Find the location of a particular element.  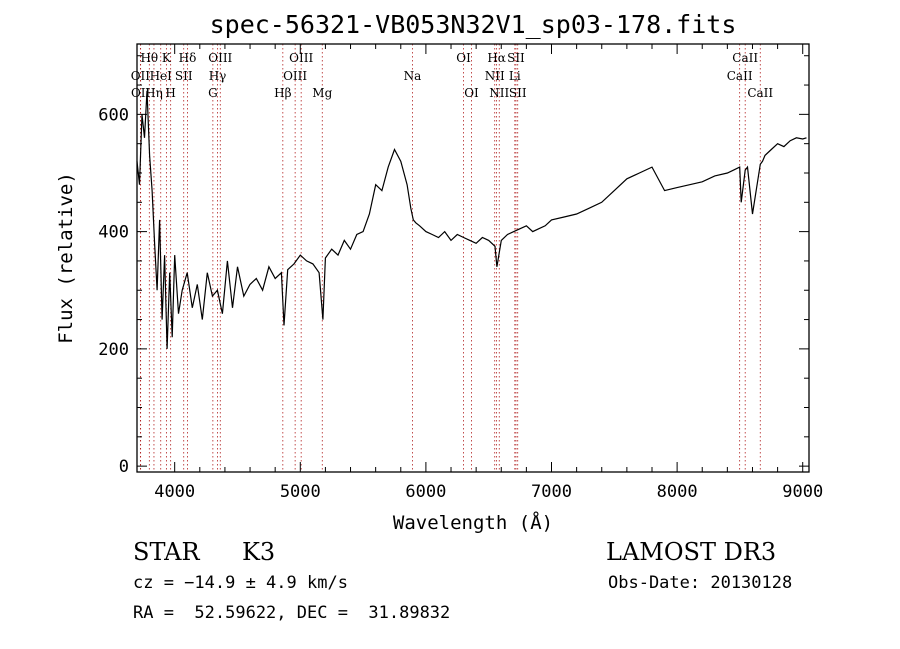

x-tick-label: 4000 is located at coordinates (174, 492).